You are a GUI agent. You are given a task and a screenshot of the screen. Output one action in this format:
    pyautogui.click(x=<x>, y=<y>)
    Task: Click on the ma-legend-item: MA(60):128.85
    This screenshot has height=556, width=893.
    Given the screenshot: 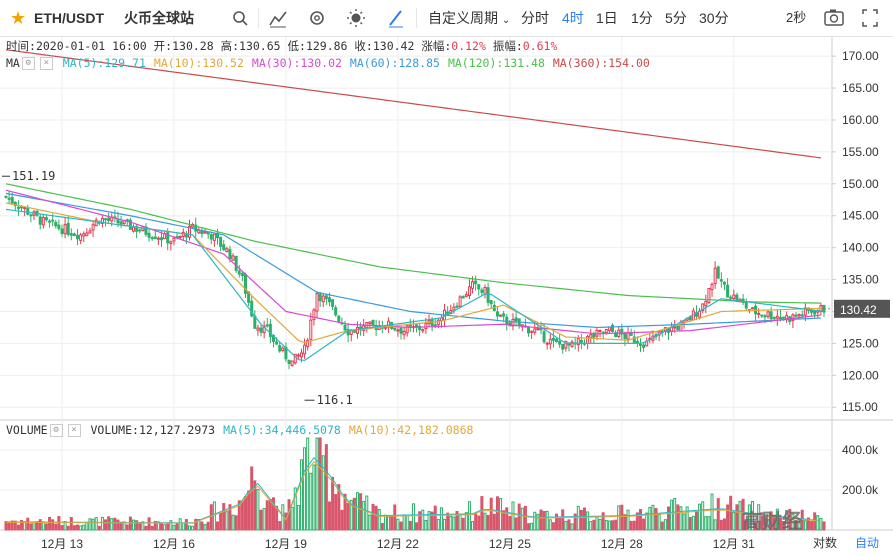 What is the action you would take?
    pyautogui.click(x=394, y=63)
    